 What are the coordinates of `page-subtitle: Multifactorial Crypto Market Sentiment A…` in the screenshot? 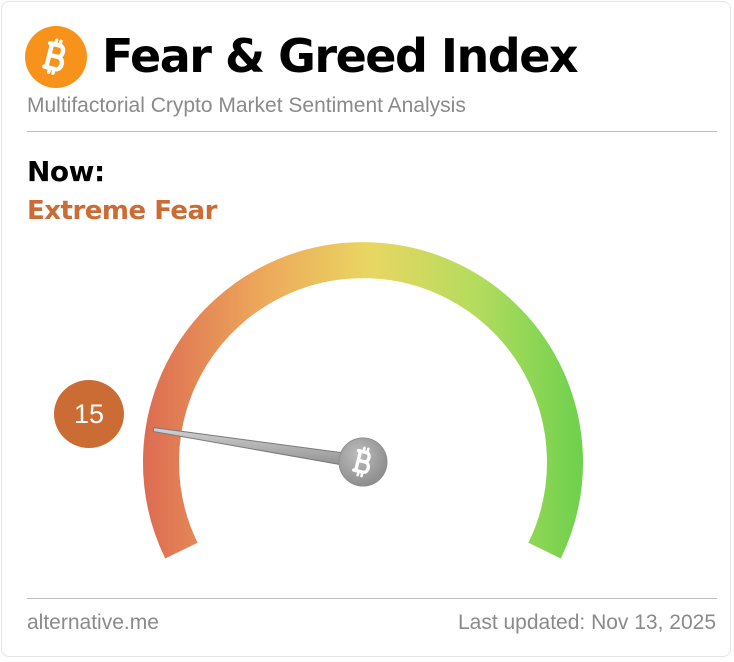 It's located at (246, 105).